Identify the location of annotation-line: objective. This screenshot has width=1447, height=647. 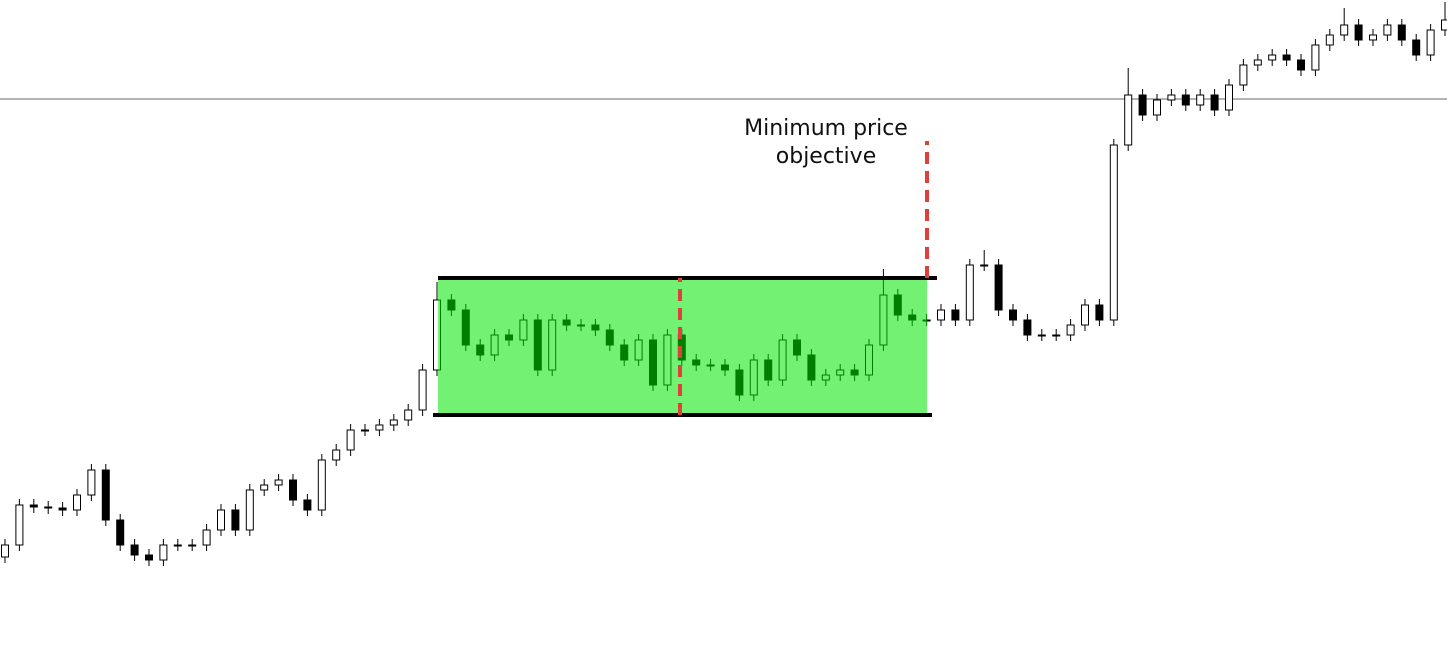
(826, 156).